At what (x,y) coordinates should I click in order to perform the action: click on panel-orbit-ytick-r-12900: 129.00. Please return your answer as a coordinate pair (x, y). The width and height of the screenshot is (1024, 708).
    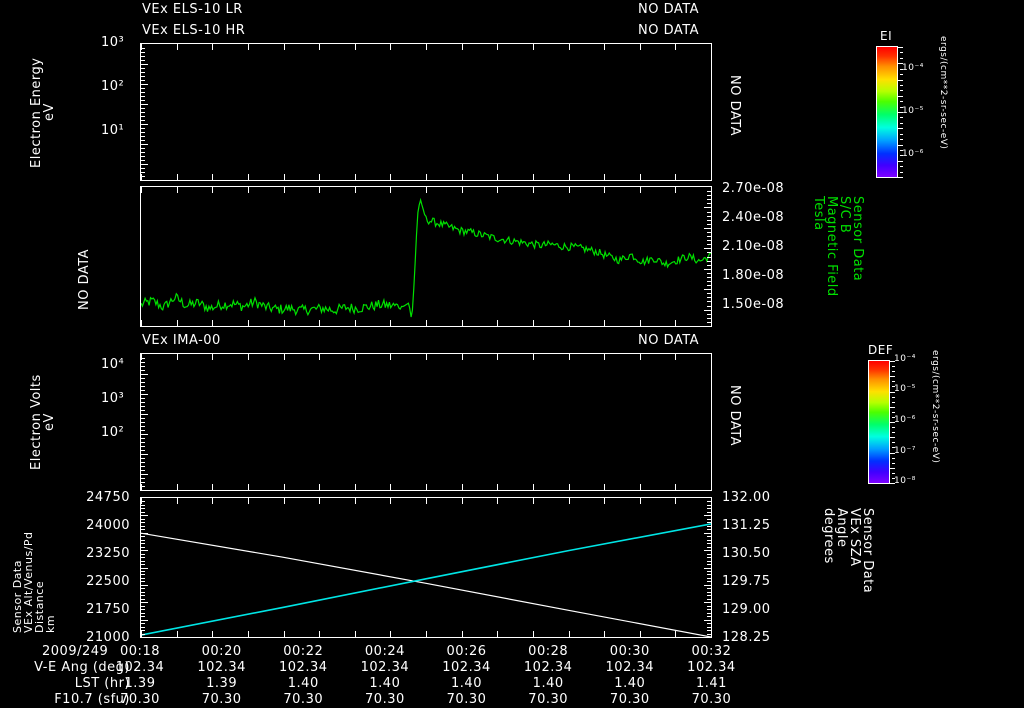
    Looking at the image, I should click on (746, 609).